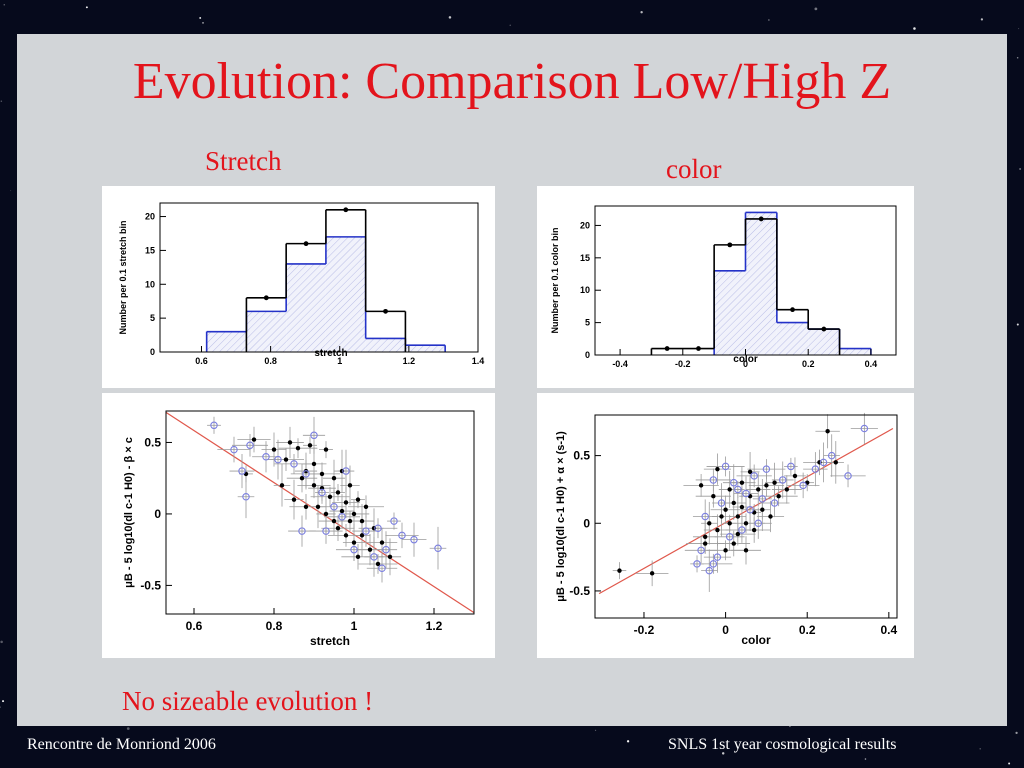 Image resolution: width=1024 pixels, height=768 pixels. What do you see at coordinates (756, 640) in the screenshot?
I see `x-axis-label: color` at bounding box center [756, 640].